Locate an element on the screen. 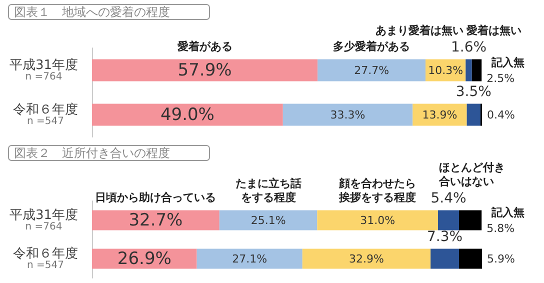 This screenshot has height=283, width=544. series-label: 顔を合わせたら挨拶をする程度 is located at coordinates (377, 190).